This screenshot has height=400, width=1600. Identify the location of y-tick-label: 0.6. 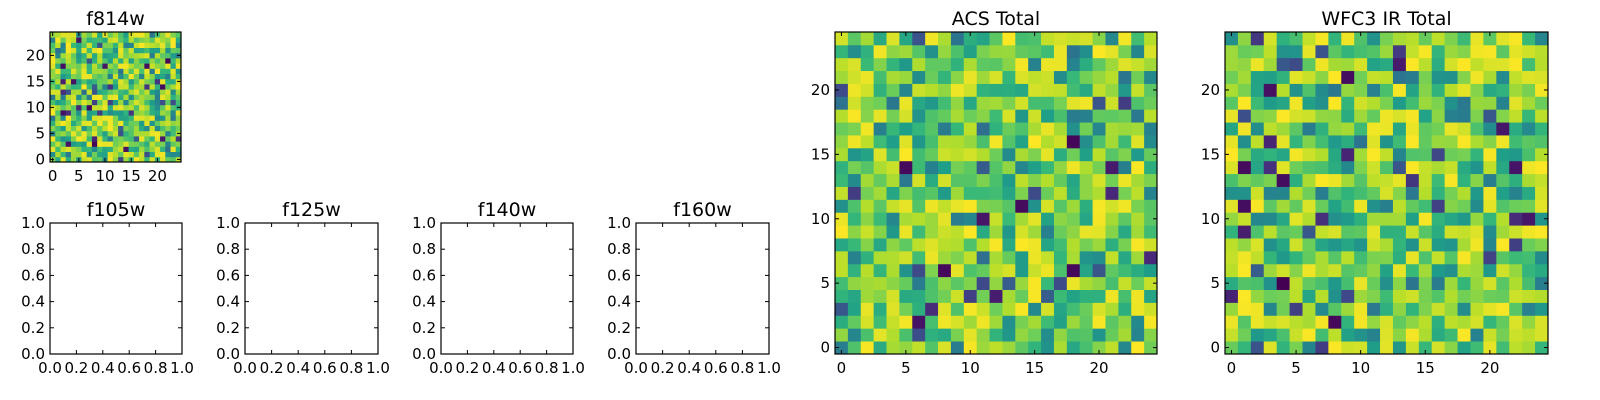
(33, 275).